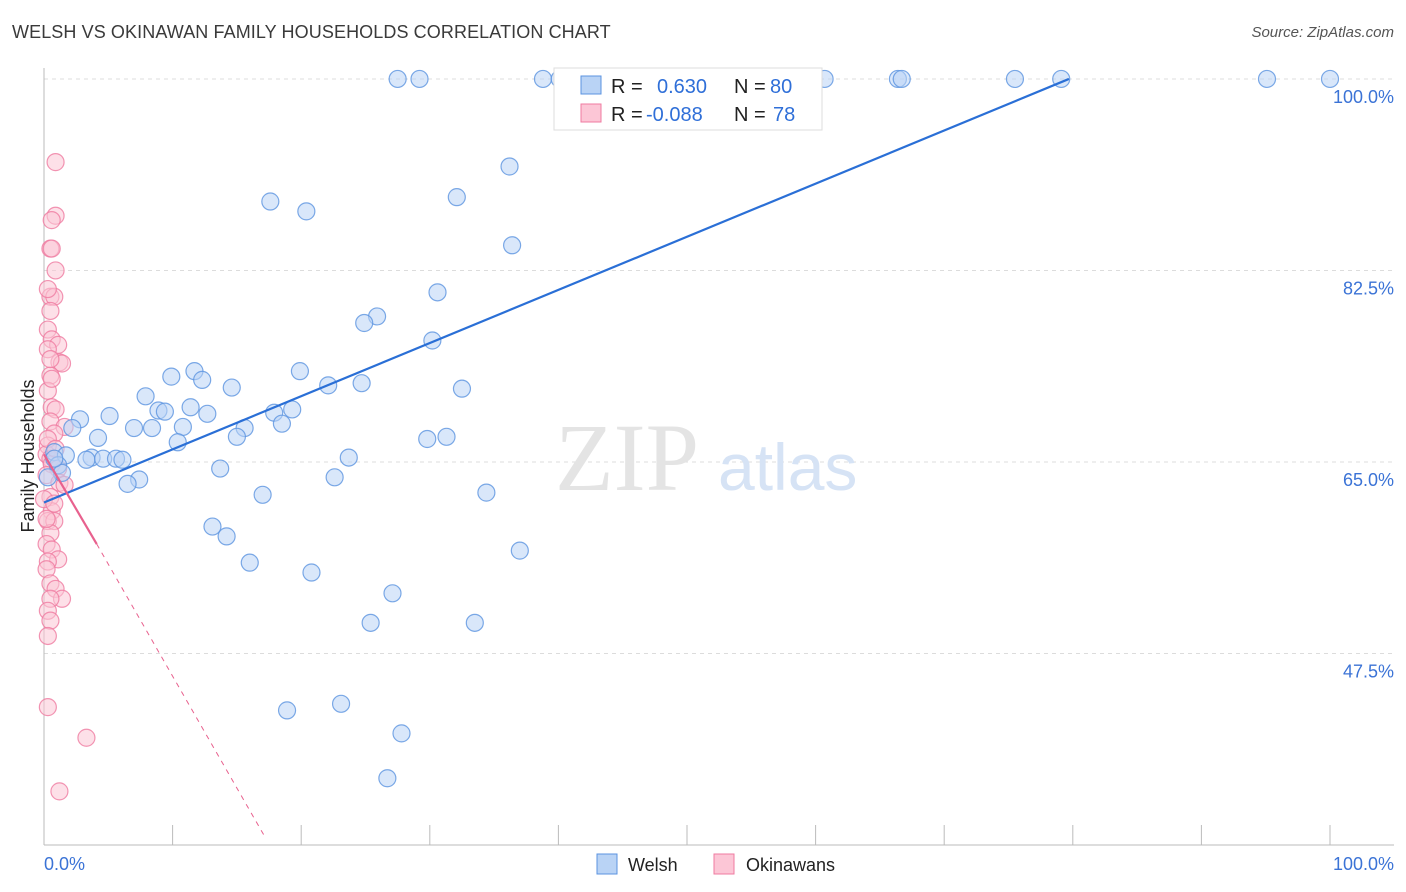 This screenshot has height=892, width=1406. I want to click on okinawans-trend-extension, so click(181, 690).